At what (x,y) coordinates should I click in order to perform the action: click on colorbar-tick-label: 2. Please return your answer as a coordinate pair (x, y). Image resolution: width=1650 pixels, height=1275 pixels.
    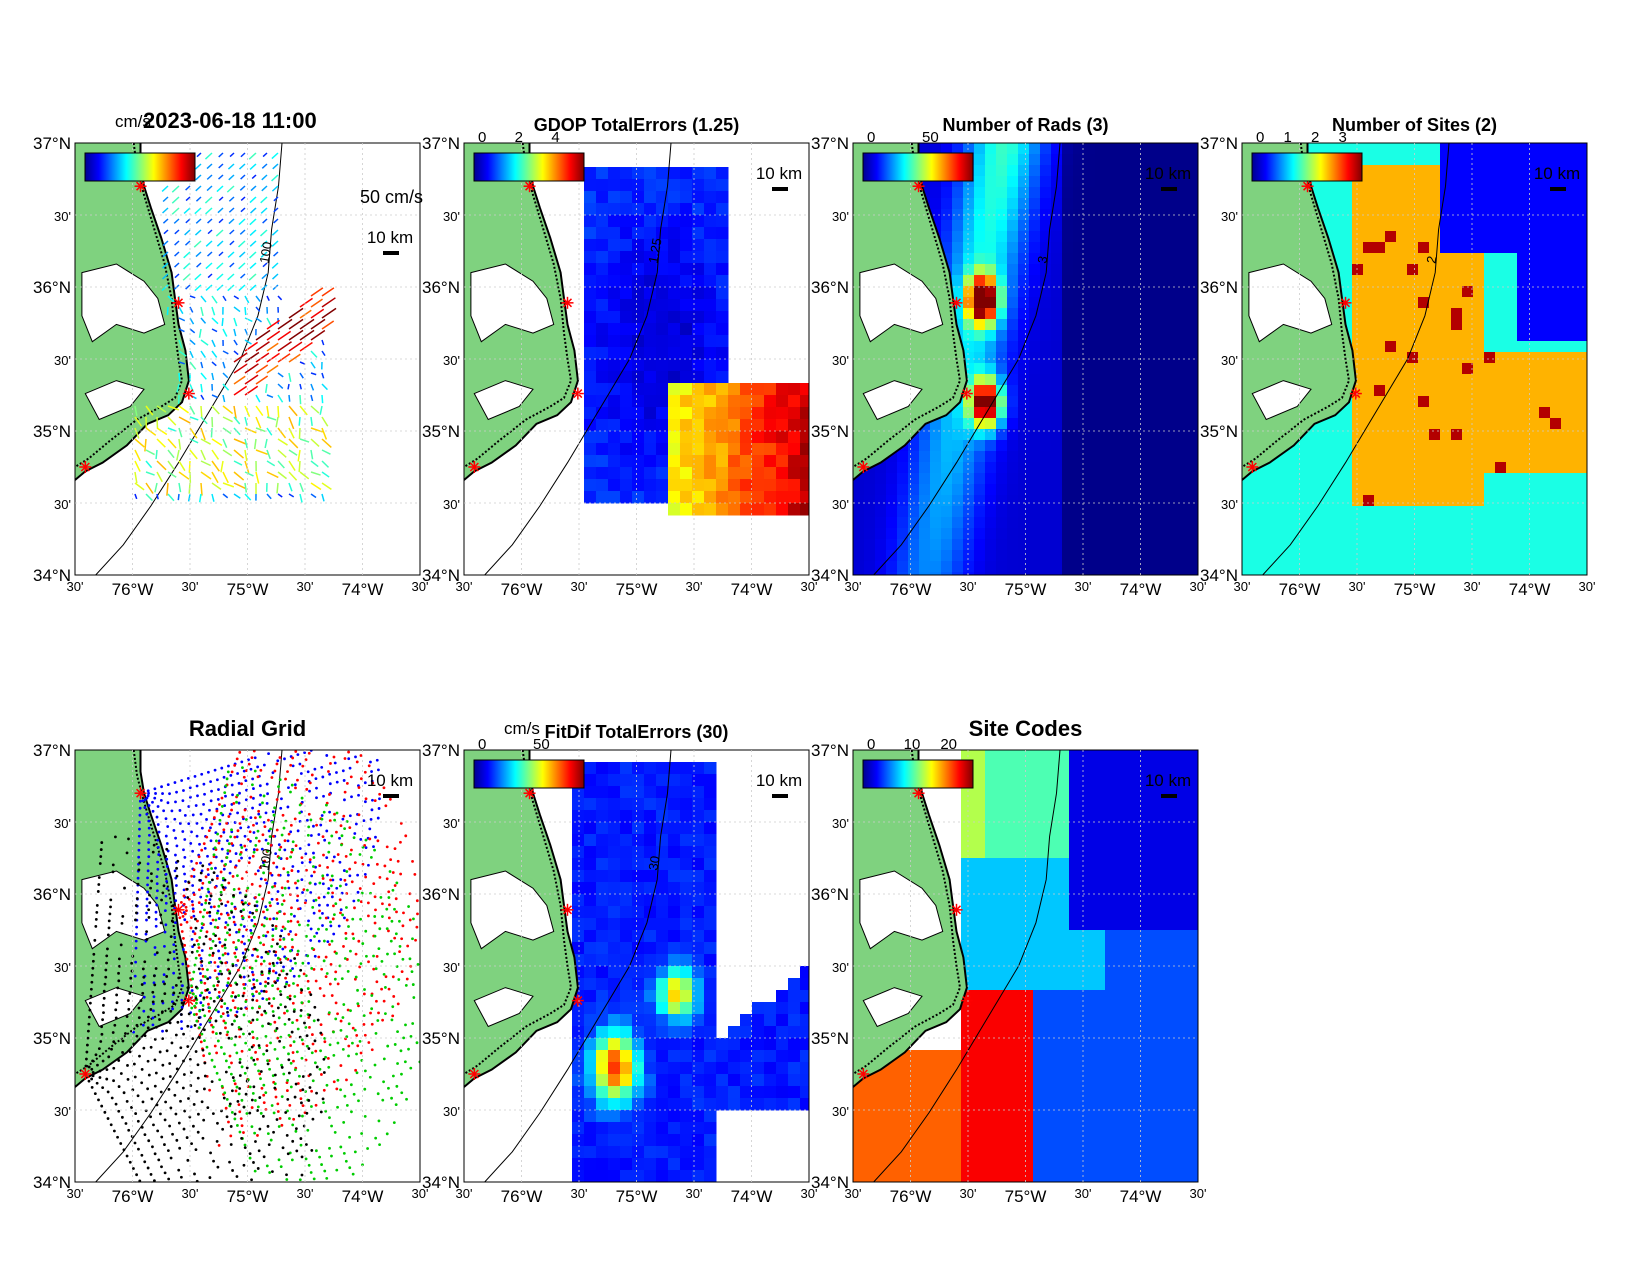
    Looking at the image, I should click on (1315, 137).